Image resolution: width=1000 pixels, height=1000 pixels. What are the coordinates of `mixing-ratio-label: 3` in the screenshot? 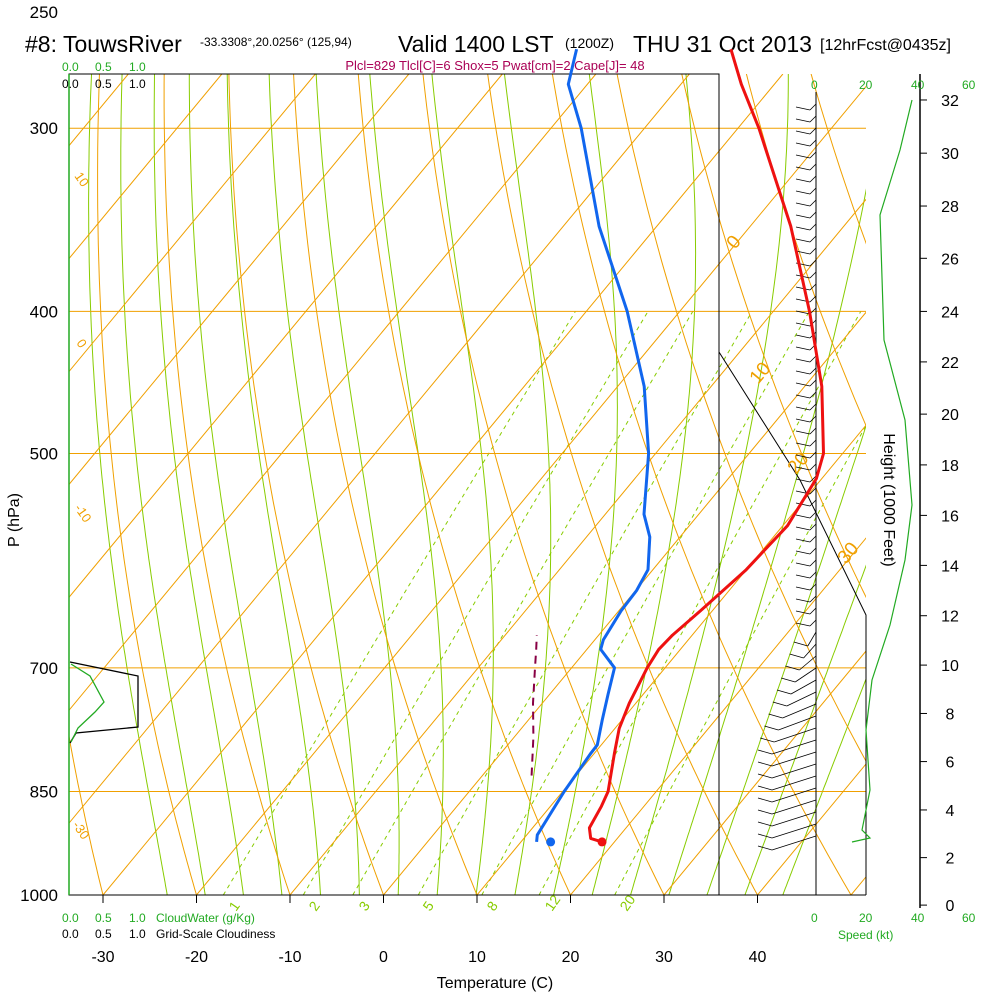 It's located at (364, 906).